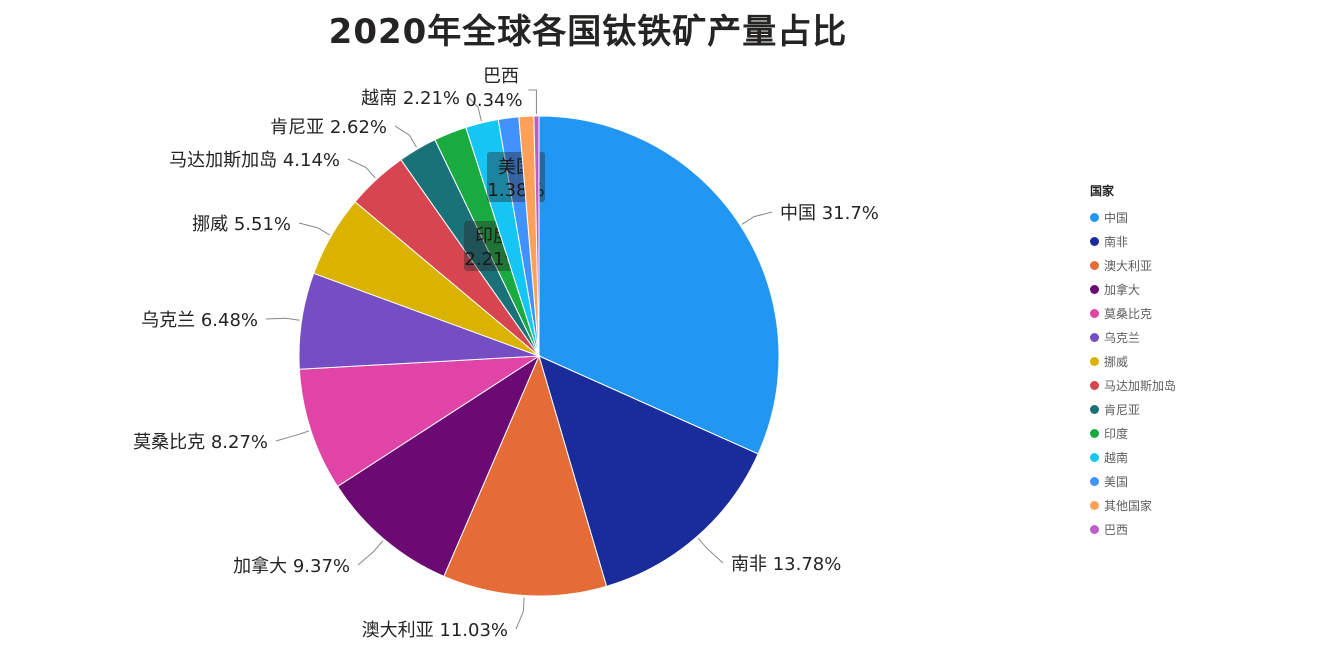  I want to click on leader-line-澳大利亚, so click(520, 613).